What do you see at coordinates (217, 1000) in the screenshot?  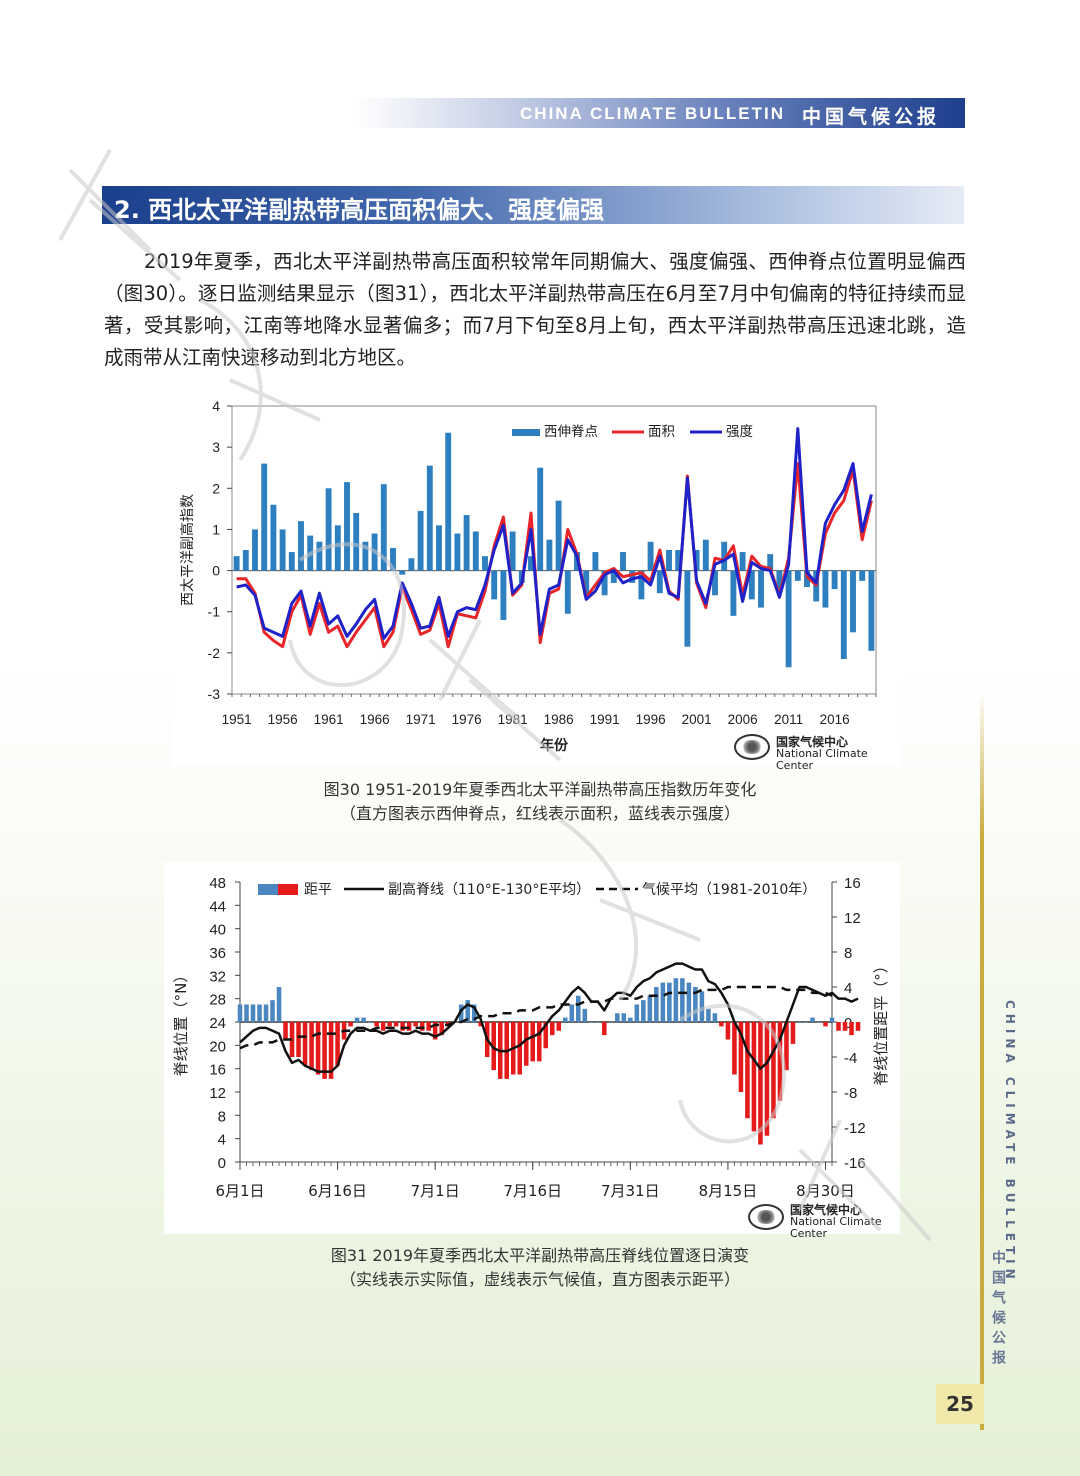 I see `y-tick-label: 28` at bounding box center [217, 1000].